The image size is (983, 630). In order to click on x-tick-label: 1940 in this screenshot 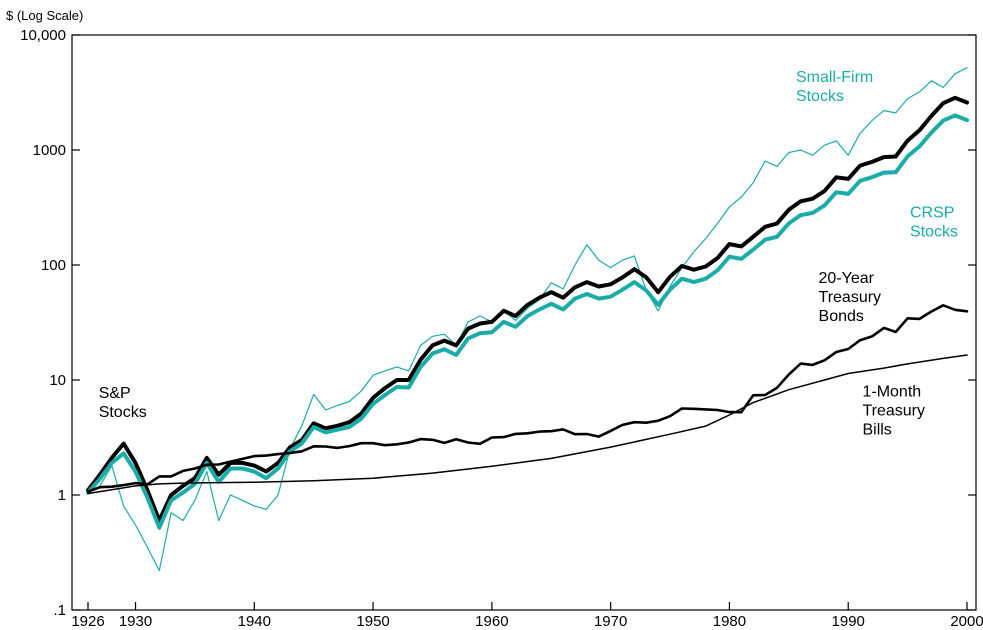, I will do `click(254, 621)`.